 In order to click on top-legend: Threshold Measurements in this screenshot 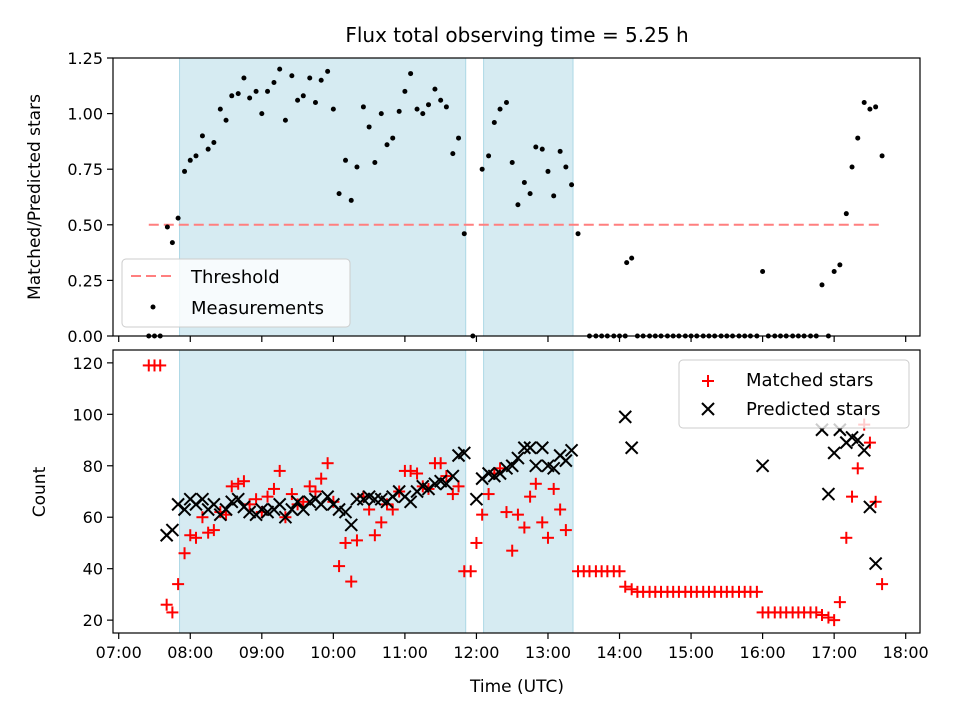, I will do `click(236, 293)`.